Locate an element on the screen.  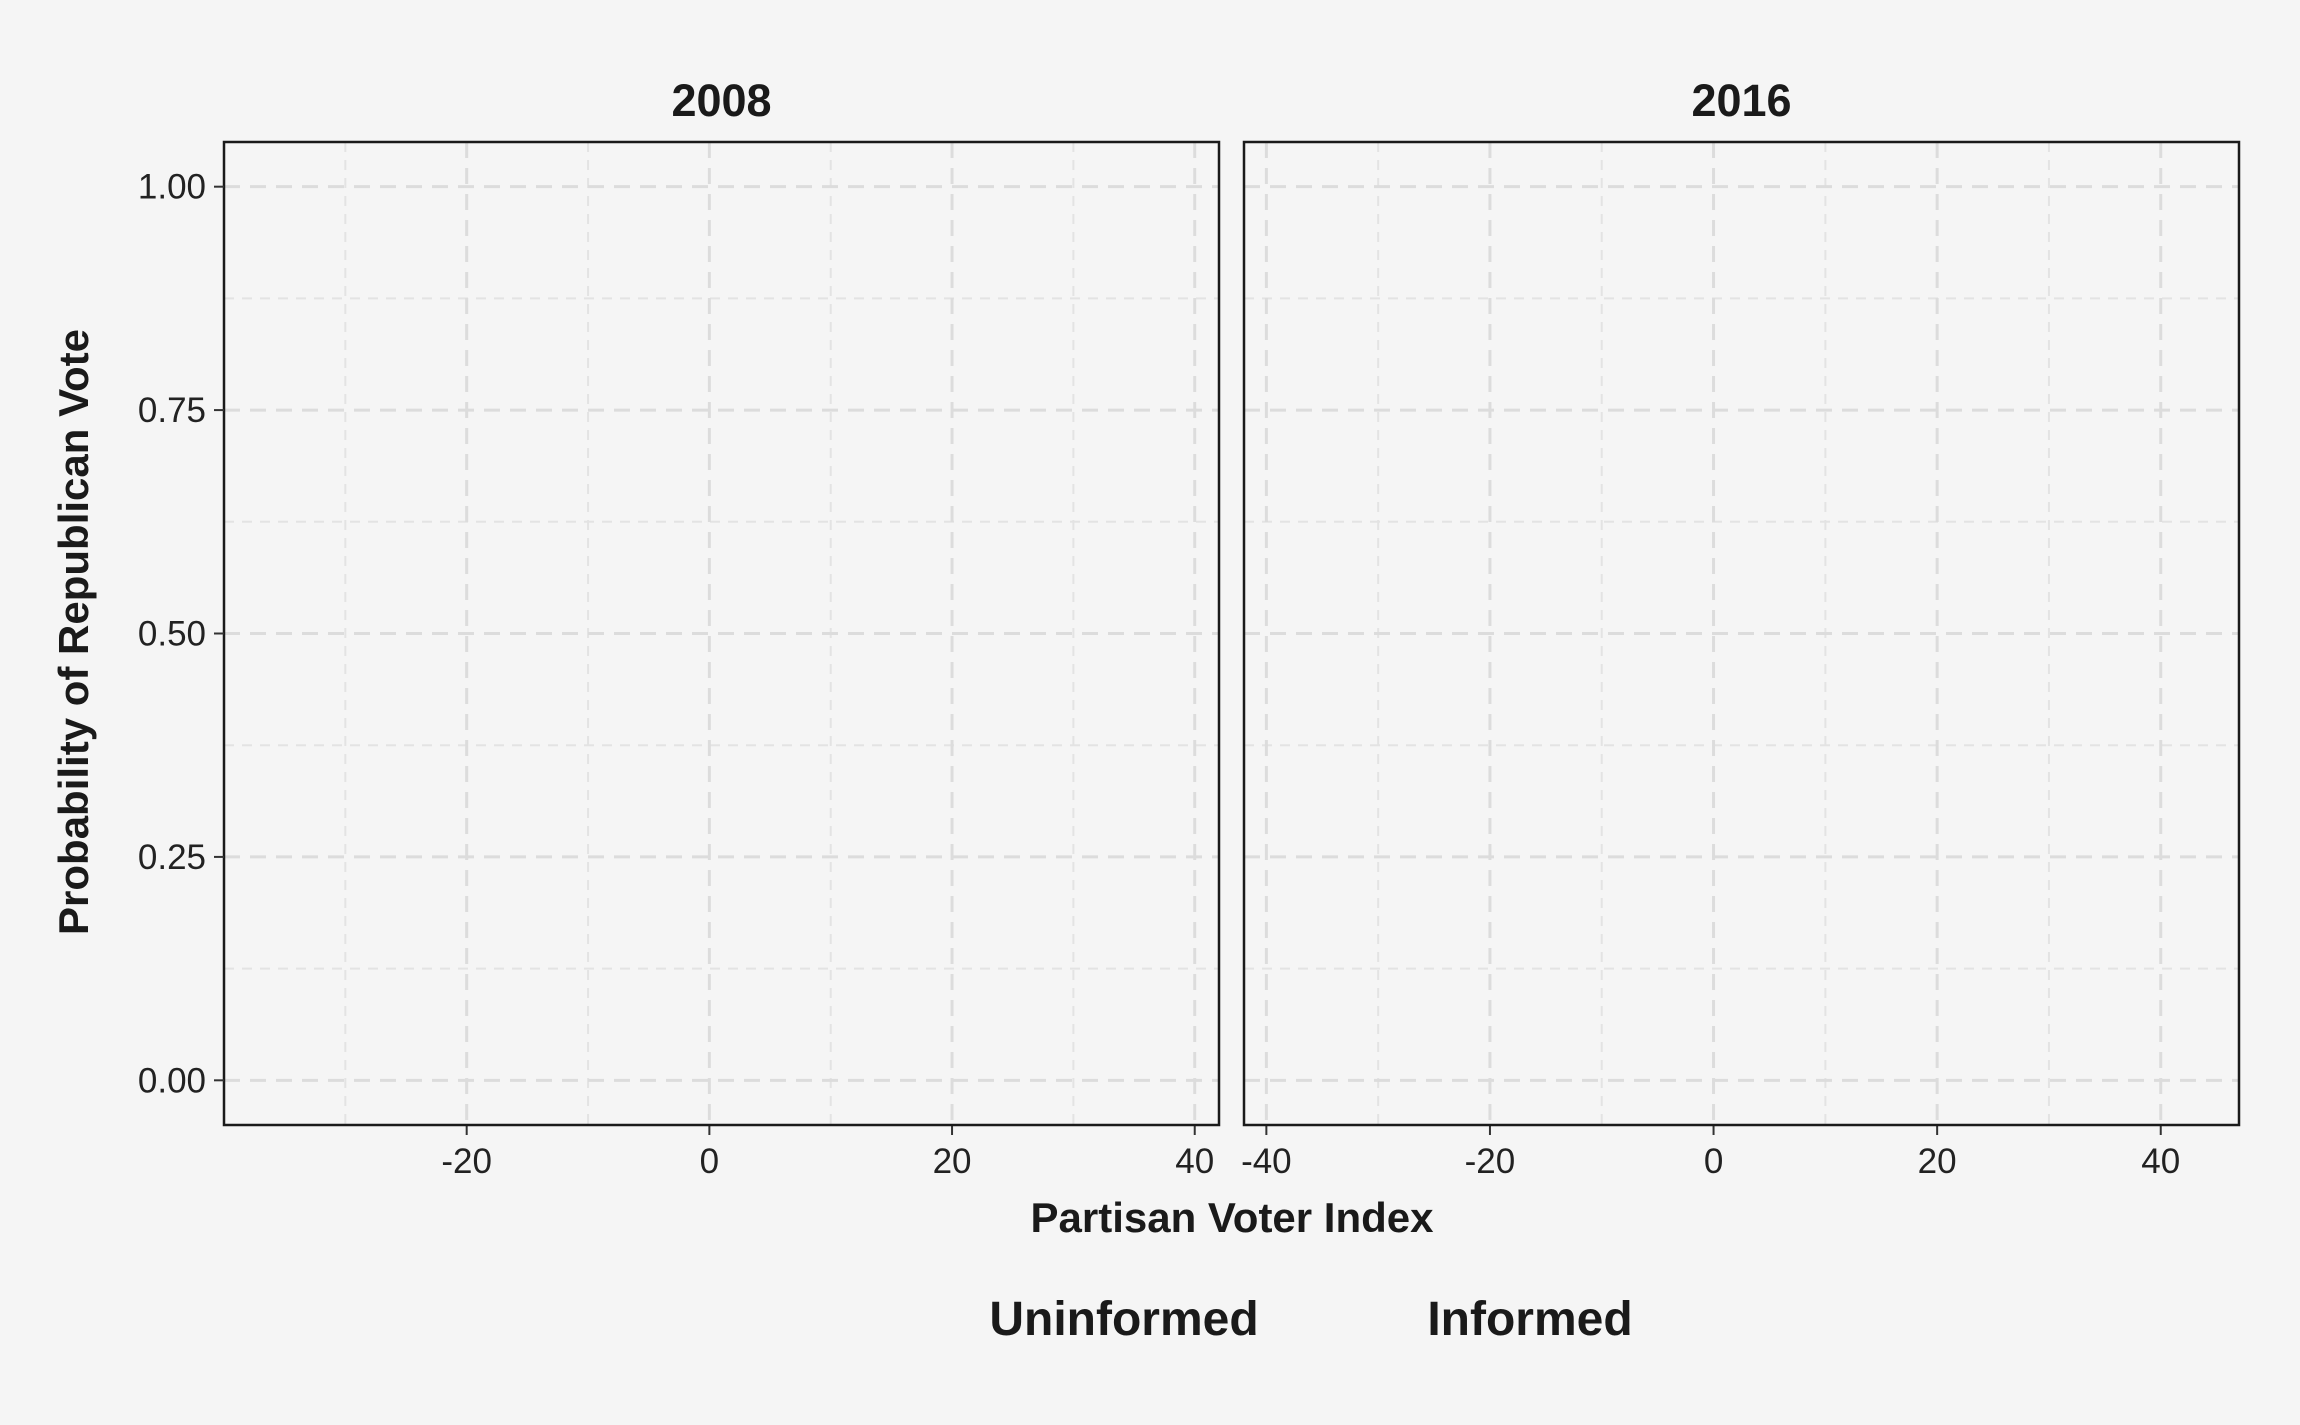
y-axis-title: Probability of Republican Vote is located at coordinates (73, 632).